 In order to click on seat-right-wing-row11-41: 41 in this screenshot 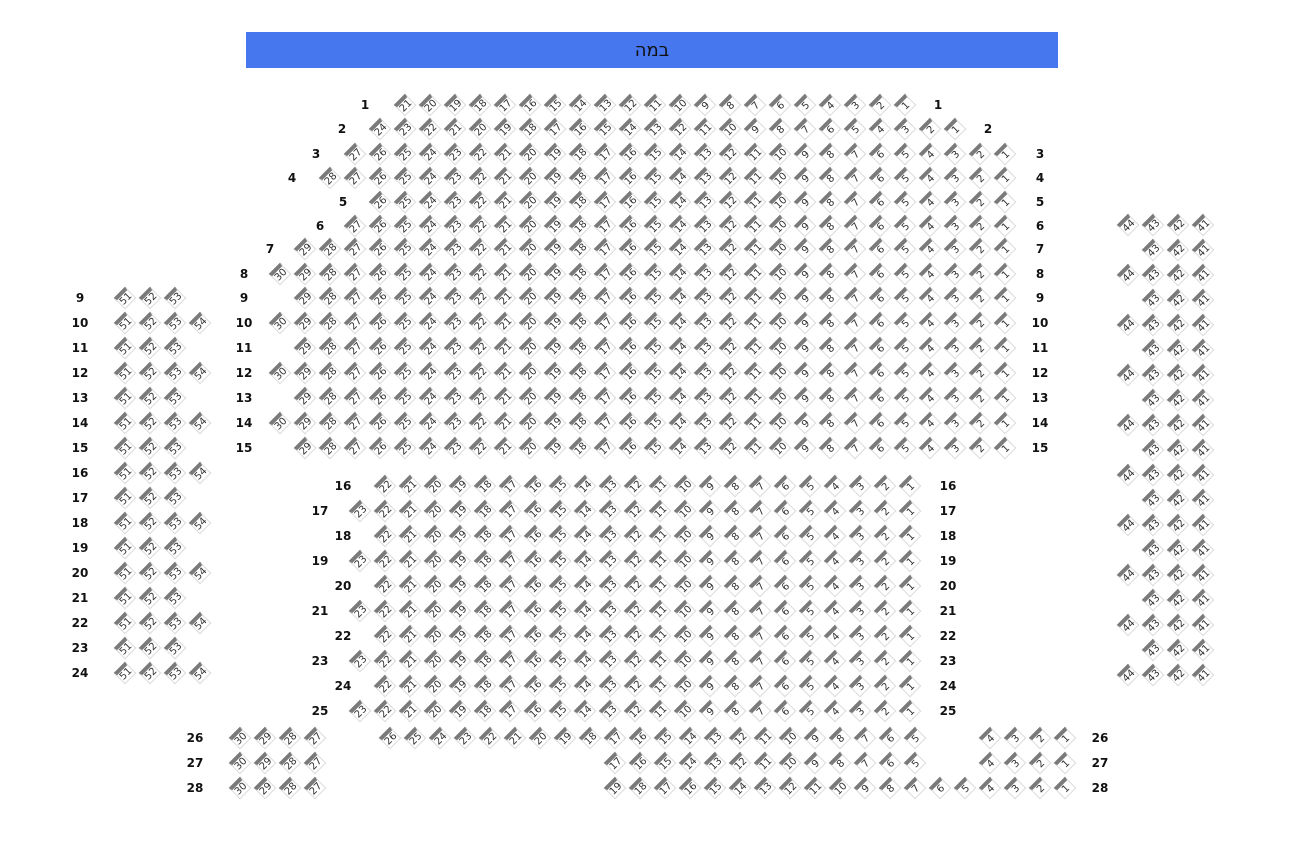, I will do `click(1203, 350)`.